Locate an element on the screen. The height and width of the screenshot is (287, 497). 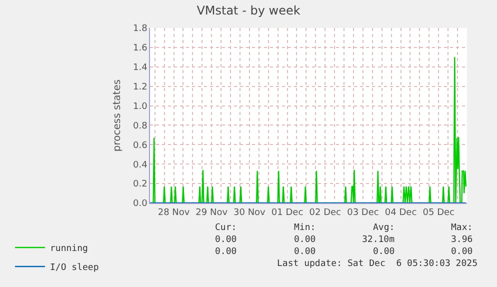
x-tick-label: 01 Dec is located at coordinates (287, 213).